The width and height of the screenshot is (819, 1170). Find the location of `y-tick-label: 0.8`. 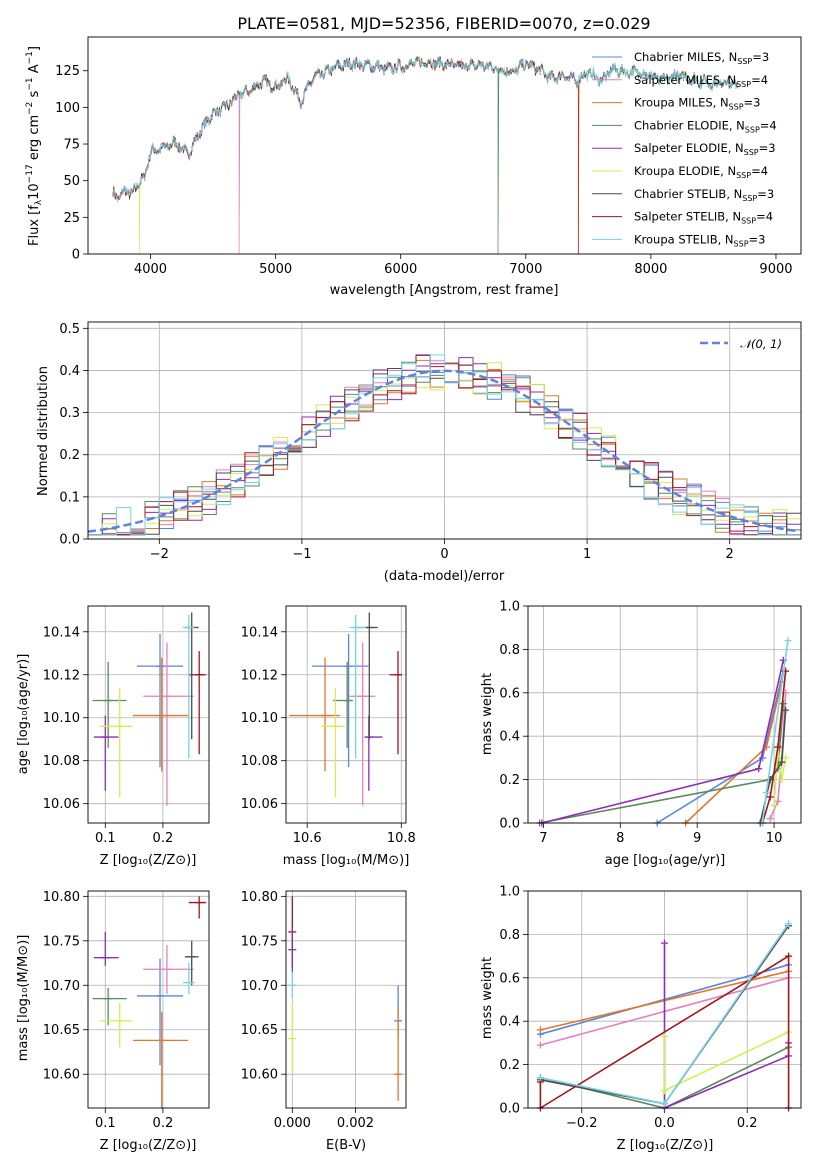

y-tick-label: 0.8 is located at coordinates (509, 650).